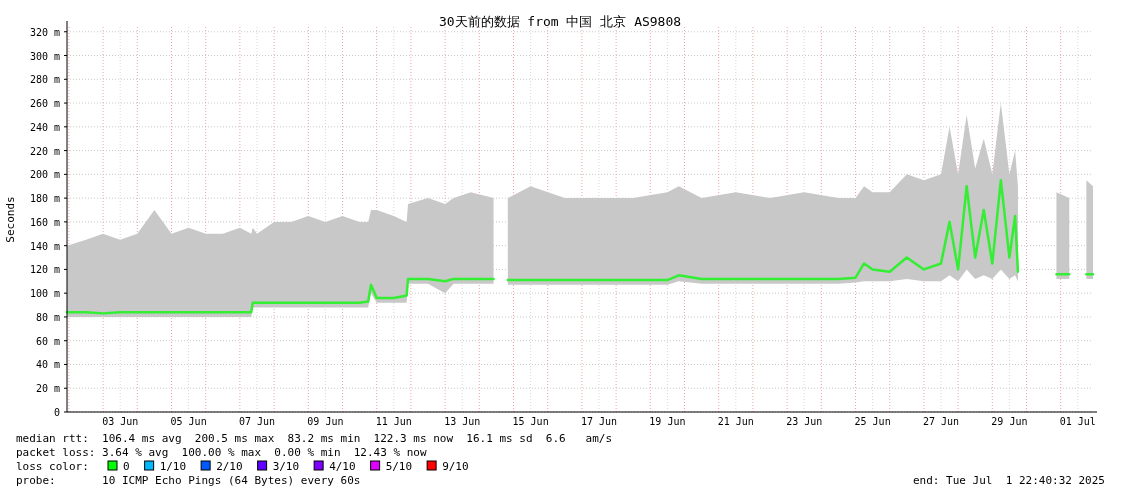  What do you see at coordinates (286, 466) in the screenshot?
I see `text: 3/10` at bounding box center [286, 466].